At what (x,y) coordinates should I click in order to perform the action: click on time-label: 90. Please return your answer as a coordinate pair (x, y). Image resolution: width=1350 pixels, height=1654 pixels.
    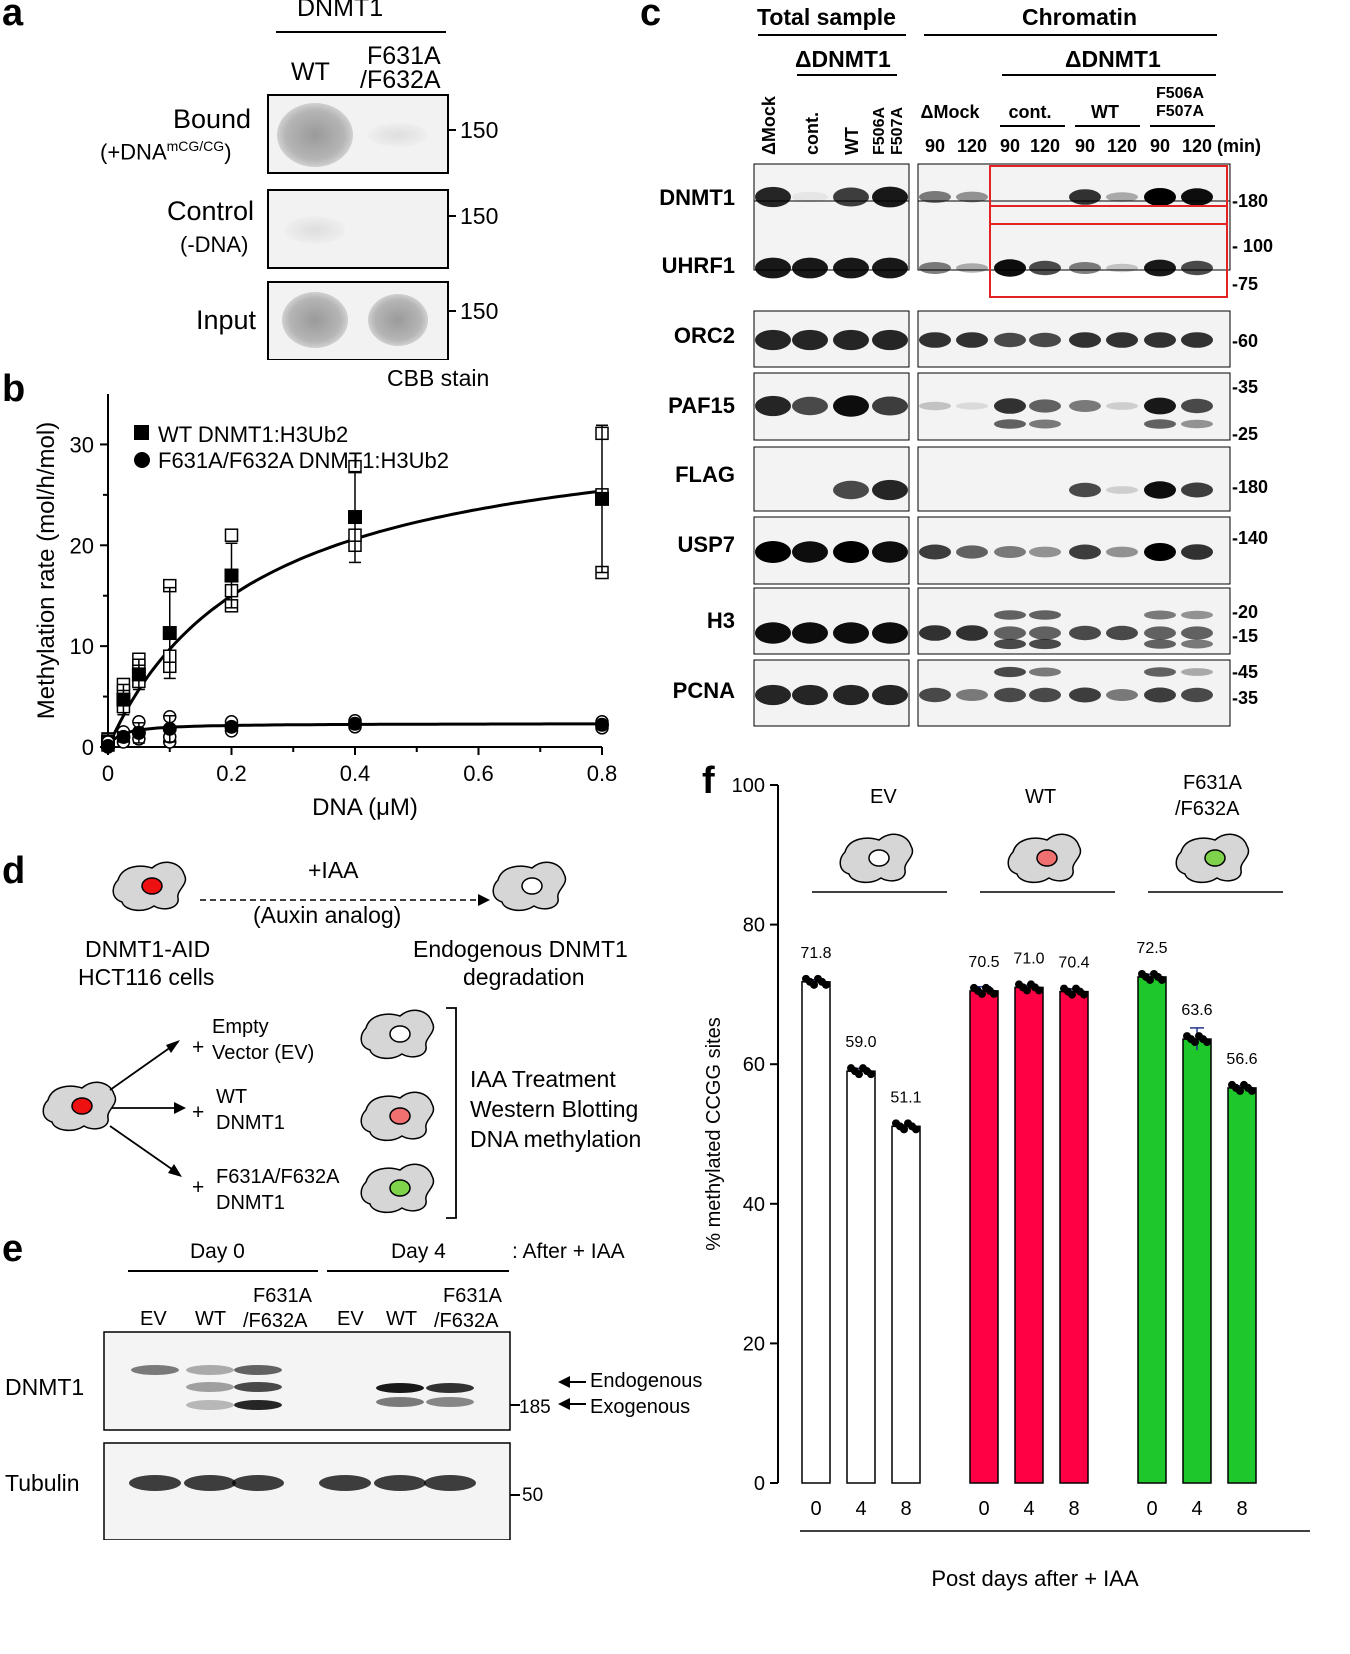
    Looking at the image, I should click on (1010, 146).